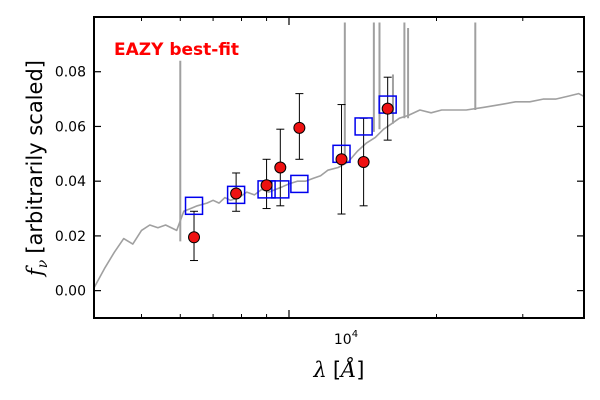 The image size is (600, 400). What do you see at coordinates (70, 237) in the screenshot?
I see `y-tick-label: 0.02` at bounding box center [70, 237].